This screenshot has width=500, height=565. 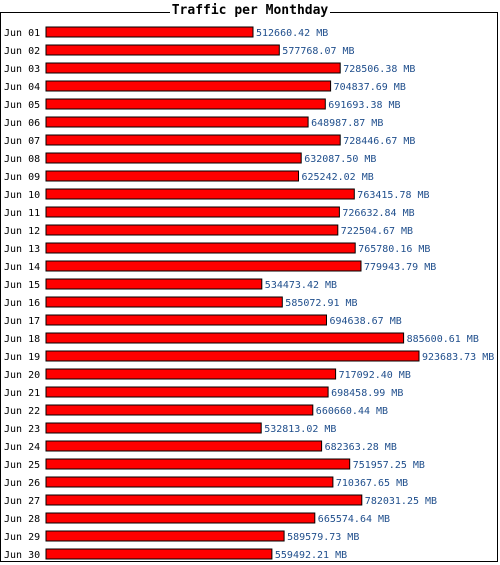 What do you see at coordinates (301, 285) in the screenshot?
I see `value-label: 534473.42 MB` at bounding box center [301, 285].